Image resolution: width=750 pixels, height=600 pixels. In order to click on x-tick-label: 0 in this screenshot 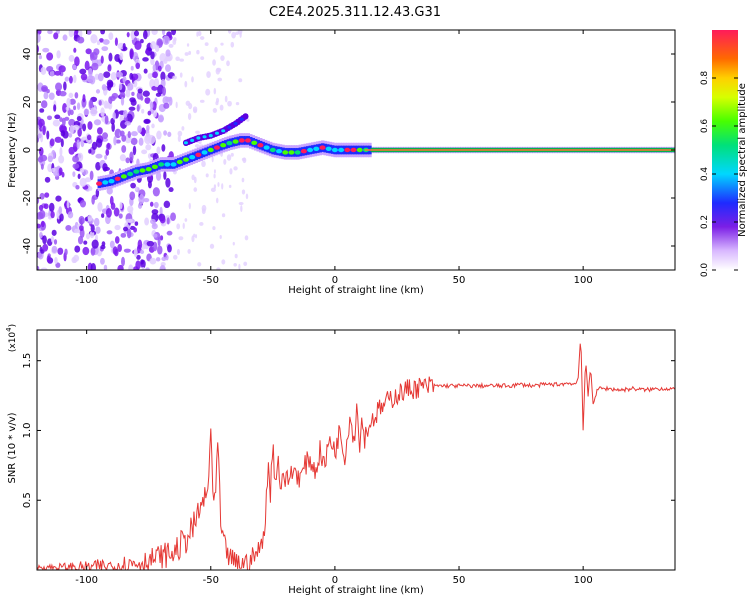, I will do `click(335, 580)`.